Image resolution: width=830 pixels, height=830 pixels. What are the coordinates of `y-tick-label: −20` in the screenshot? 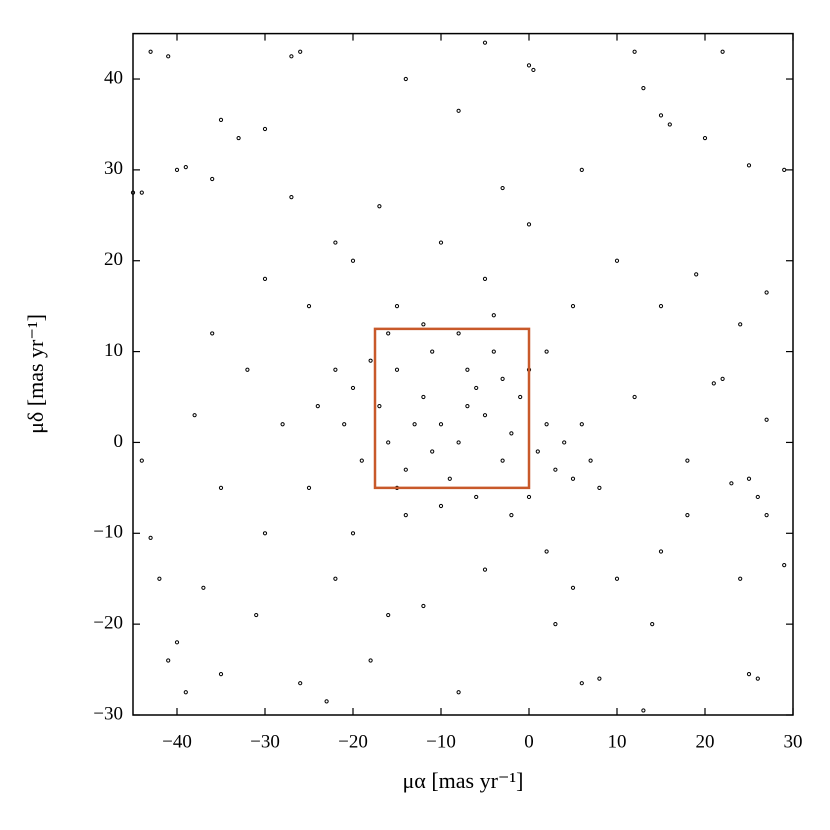 It's located at (108, 623).